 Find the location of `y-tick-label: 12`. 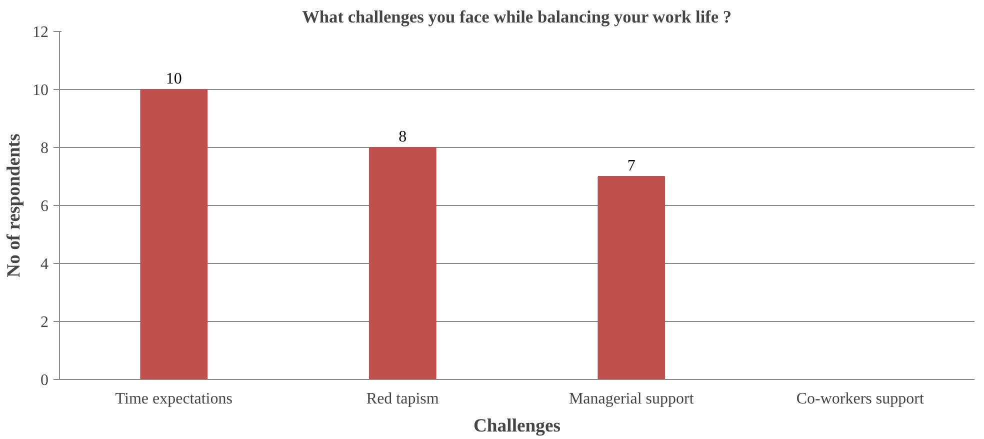

y-tick-label: 12 is located at coordinates (40, 32).